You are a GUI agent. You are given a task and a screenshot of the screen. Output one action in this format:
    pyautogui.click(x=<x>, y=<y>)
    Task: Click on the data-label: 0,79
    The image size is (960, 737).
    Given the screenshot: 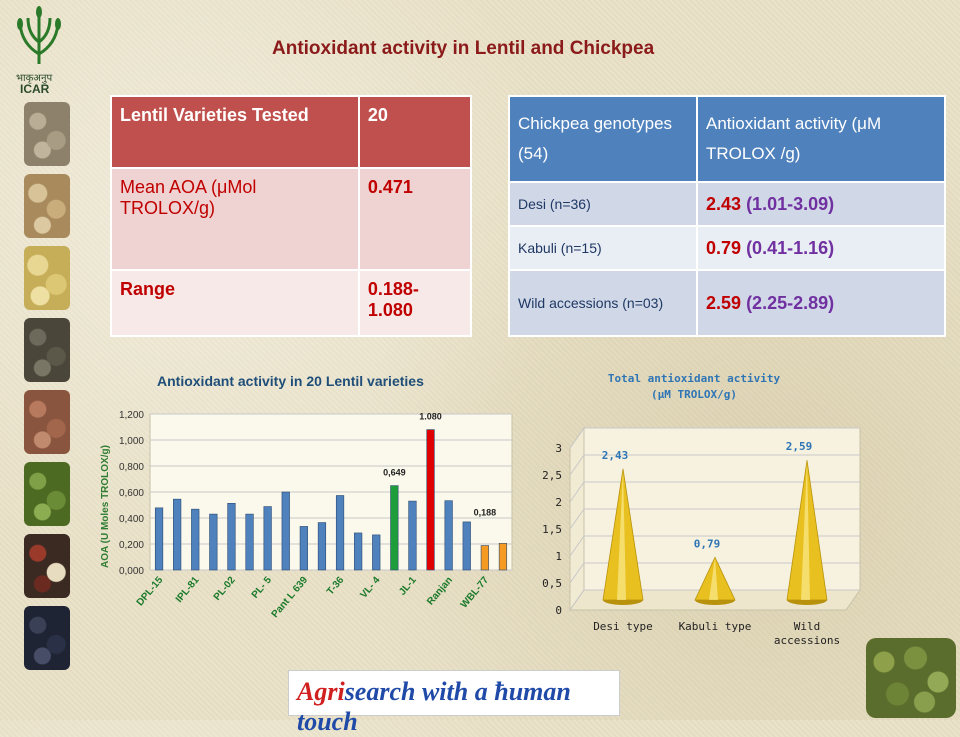 What is the action you would take?
    pyautogui.click(x=707, y=543)
    